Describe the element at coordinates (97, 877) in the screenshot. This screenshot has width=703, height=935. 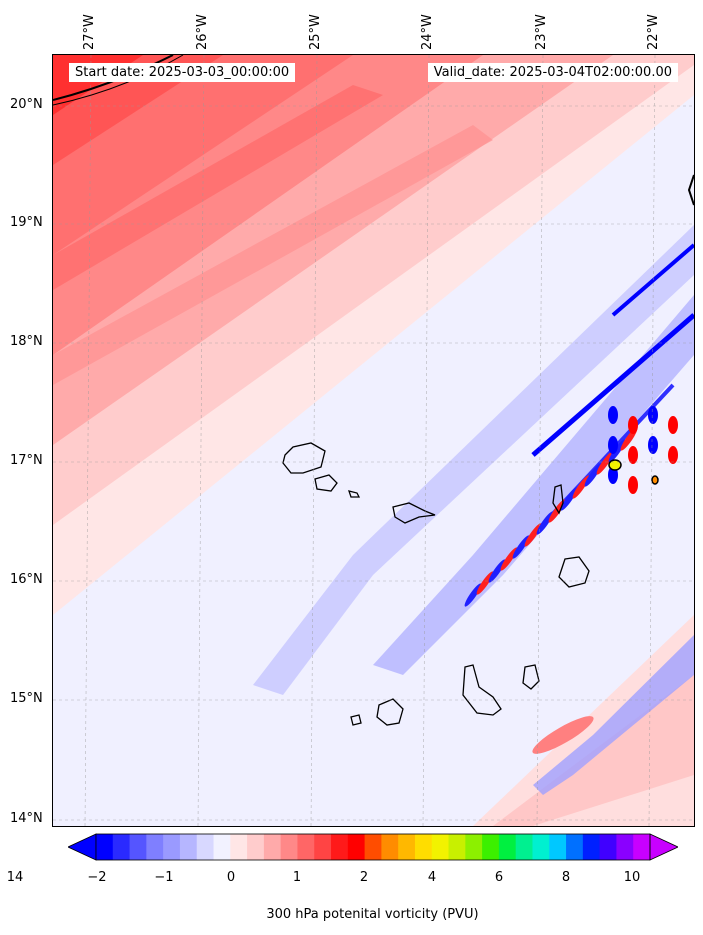
I see `colorbar-tick-label: −2` at that location.